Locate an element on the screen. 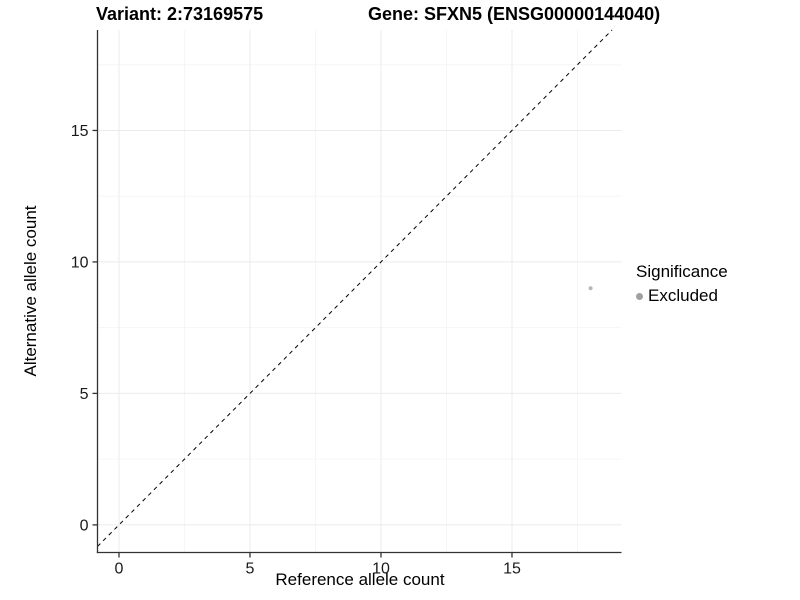 Image resolution: width=800 pixels, height=600 pixels. x-tick-label: 15 is located at coordinates (512, 569).